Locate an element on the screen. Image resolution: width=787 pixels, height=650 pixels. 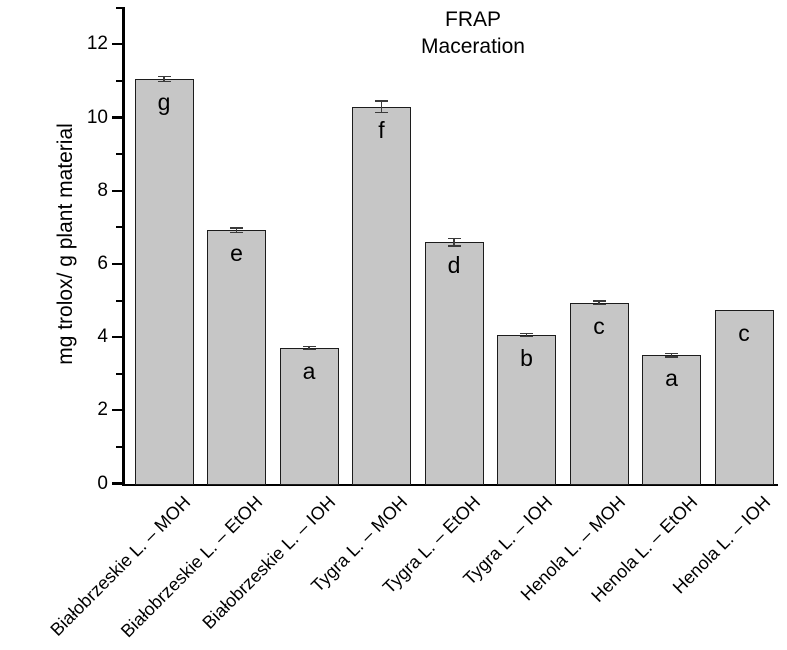
bar-significance-letter: e is located at coordinates (236, 253).